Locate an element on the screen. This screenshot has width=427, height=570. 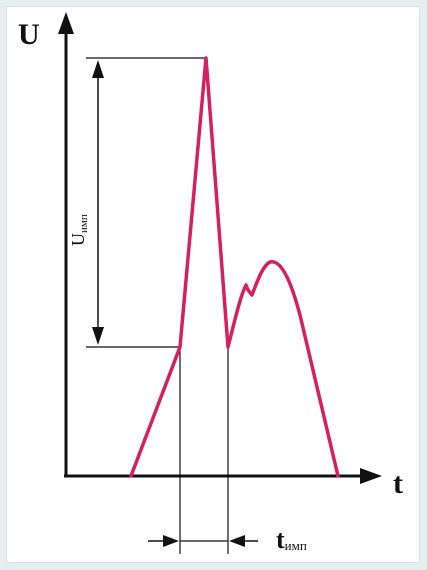
time-arrow-left-icon is located at coordinates (171, 541).